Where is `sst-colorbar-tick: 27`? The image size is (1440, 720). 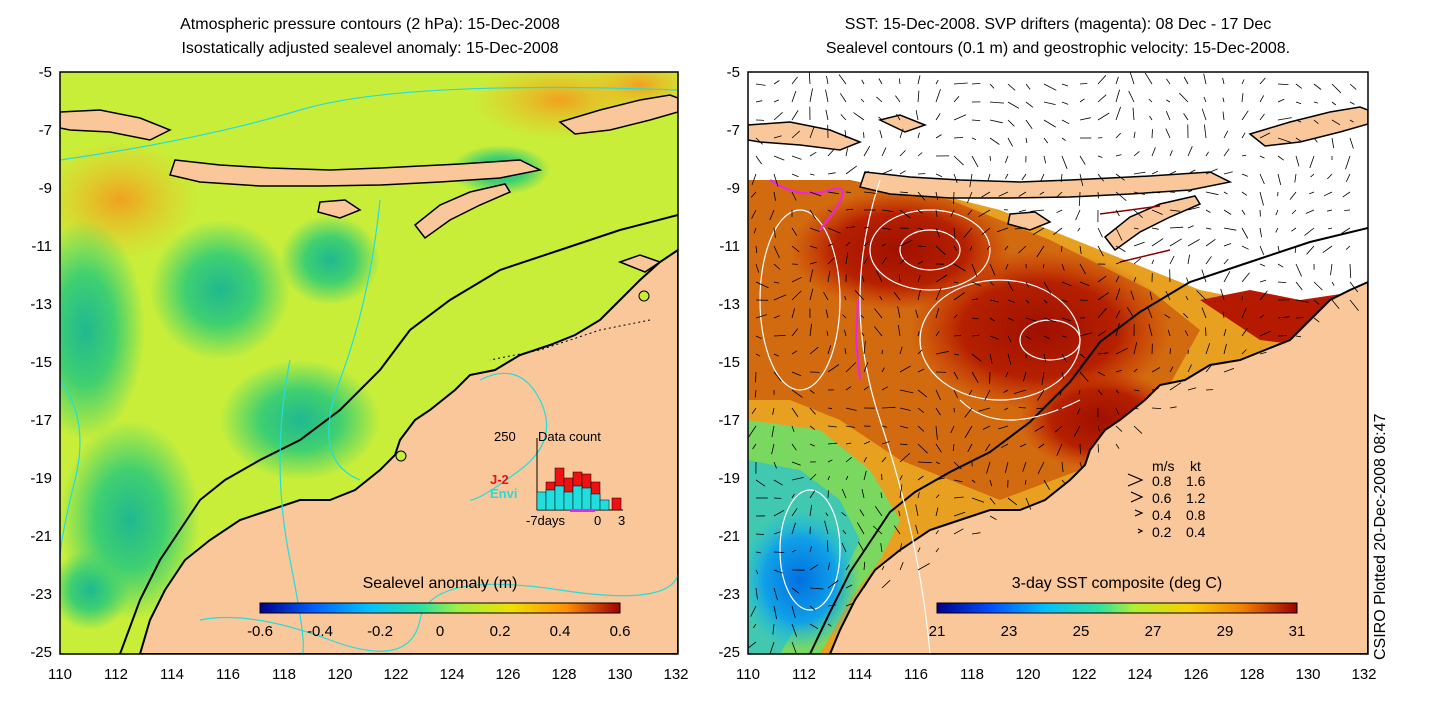 sst-colorbar-tick: 27 is located at coordinates (1153, 631).